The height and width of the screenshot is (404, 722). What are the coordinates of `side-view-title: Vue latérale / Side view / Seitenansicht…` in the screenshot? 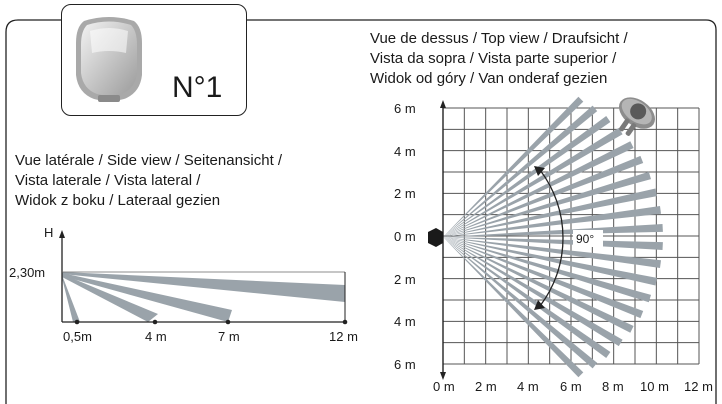 It's located at (148, 181).